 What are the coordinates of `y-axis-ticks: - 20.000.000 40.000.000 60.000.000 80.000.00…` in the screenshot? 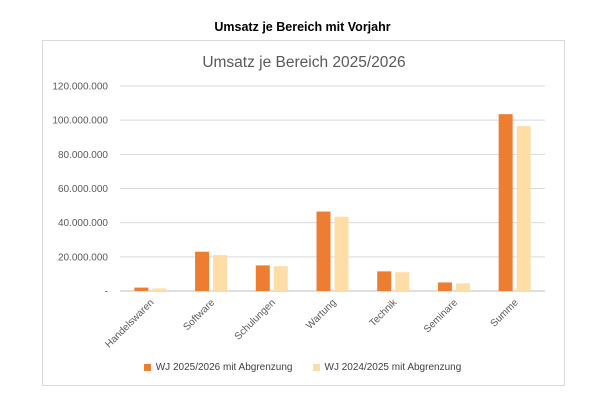 It's located at (80, 190).